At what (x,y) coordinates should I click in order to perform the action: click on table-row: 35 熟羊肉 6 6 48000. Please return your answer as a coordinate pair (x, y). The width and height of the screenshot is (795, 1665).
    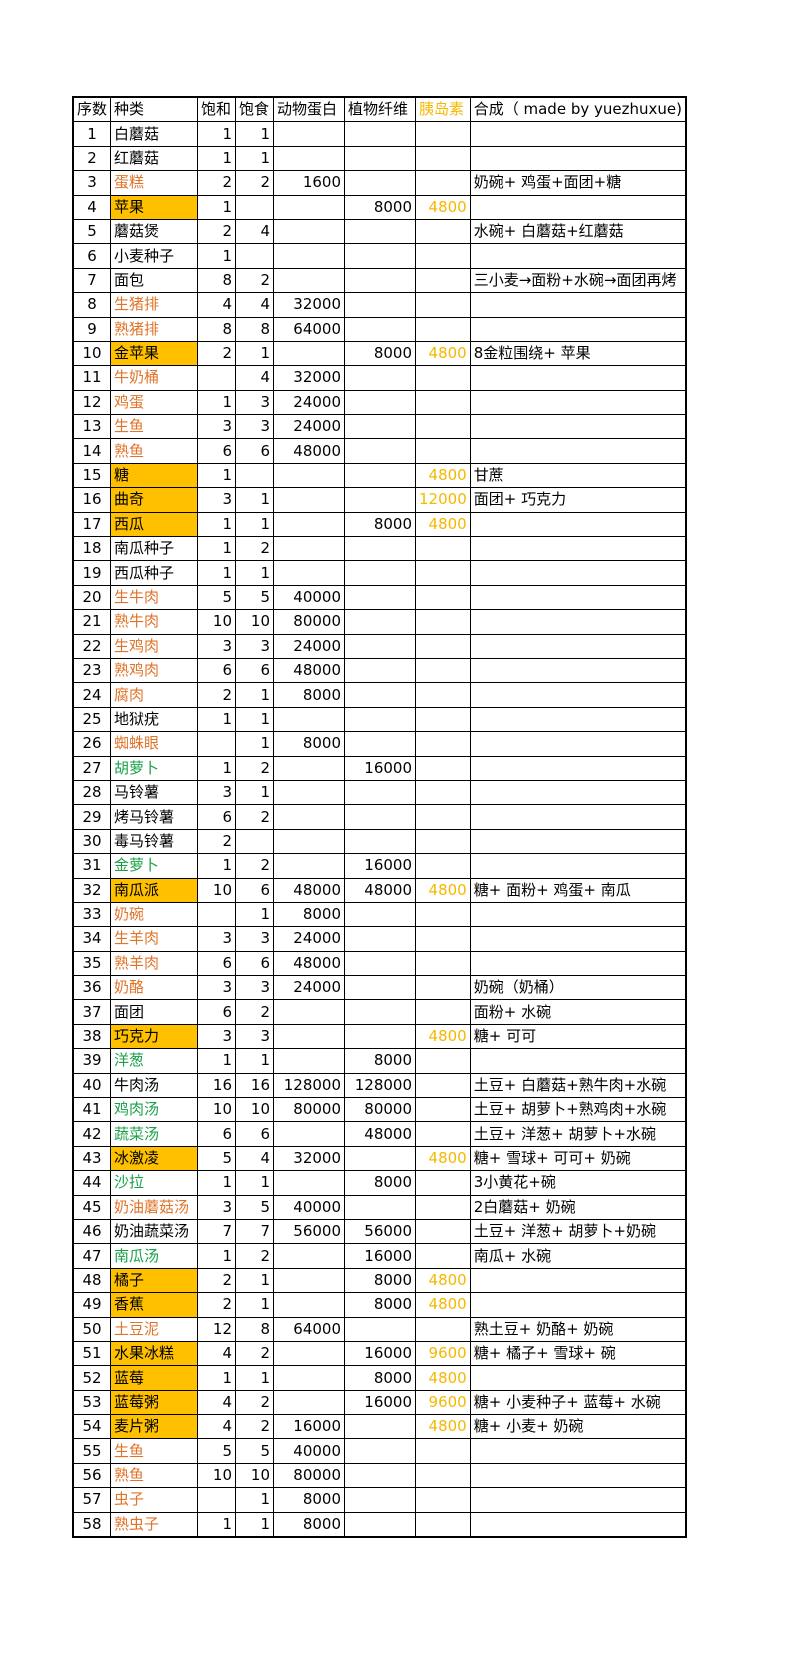
    Looking at the image, I should click on (379, 963).